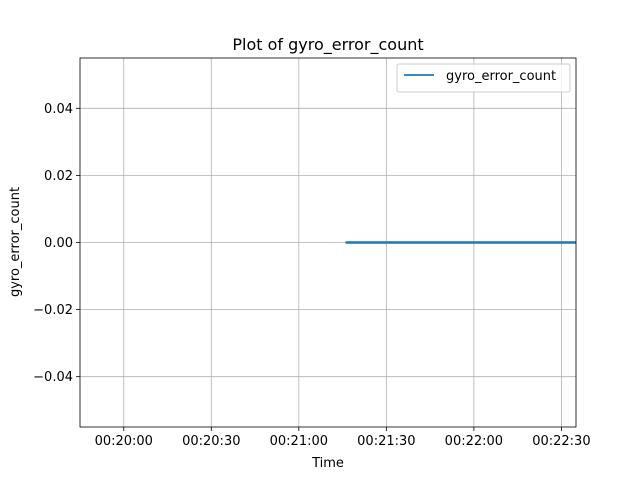 This screenshot has height=480, width=640. I want to click on chart-title: Plot of gyro_error_count, so click(327, 45).